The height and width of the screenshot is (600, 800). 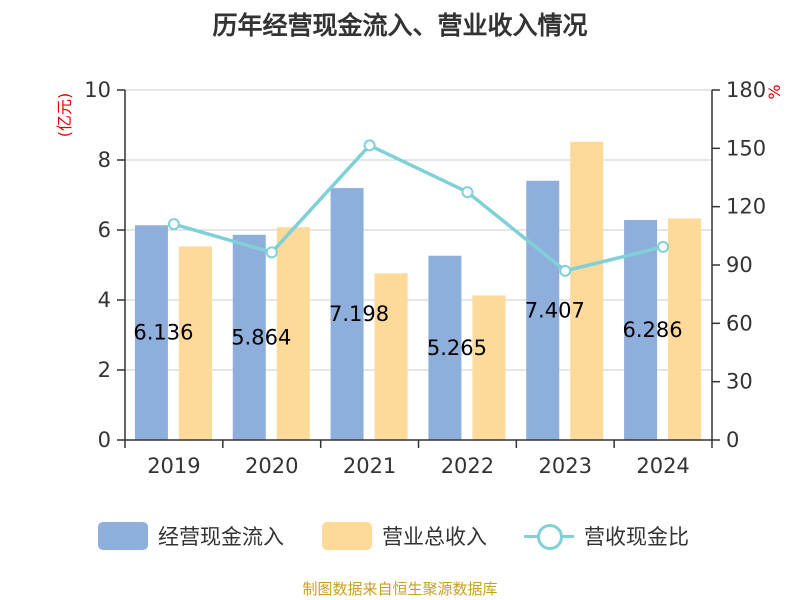 What do you see at coordinates (636, 537) in the screenshot?
I see `legend-label-ratio: 营收现金比` at bounding box center [636, 537].